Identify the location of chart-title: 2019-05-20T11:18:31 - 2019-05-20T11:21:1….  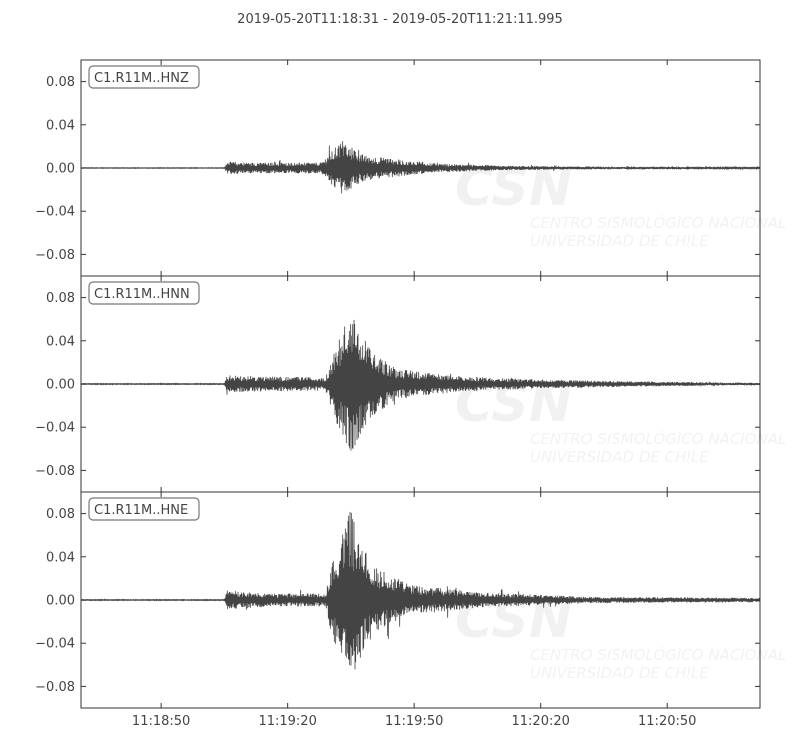
(400, 19).